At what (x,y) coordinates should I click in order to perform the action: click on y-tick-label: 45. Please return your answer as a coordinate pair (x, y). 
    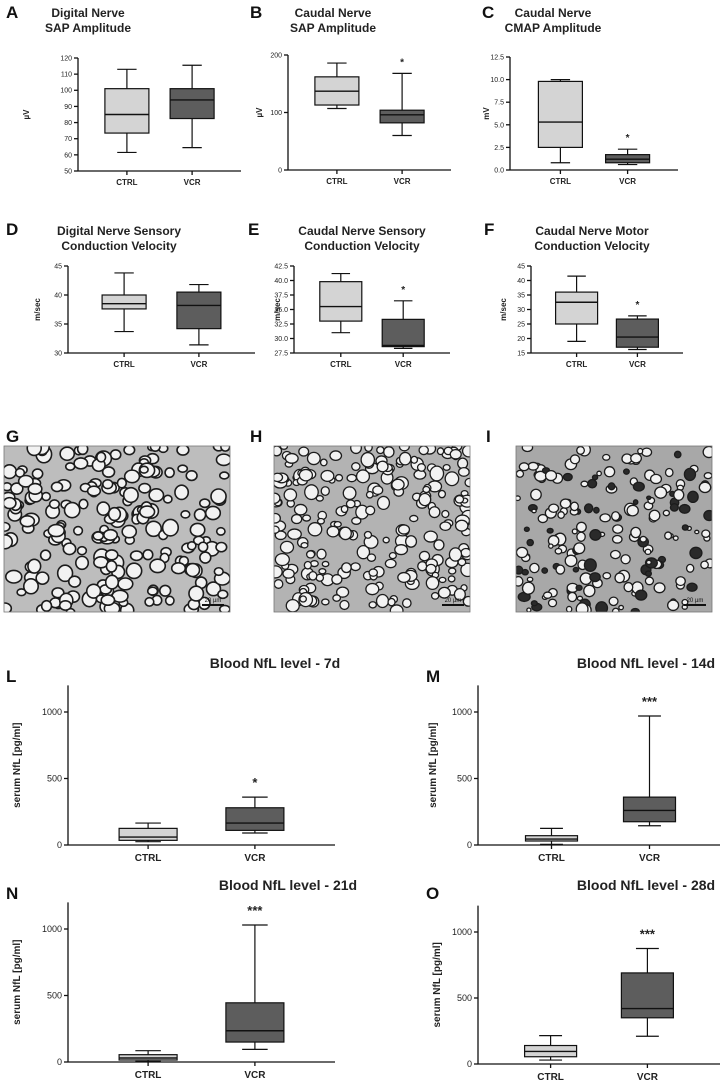
    Looking at the image, I should click on (521, 266).